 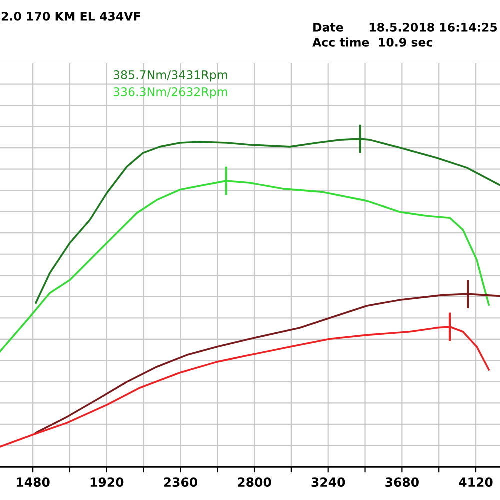 I want to click on x-tick-label: 1920, so click(x=107, y=483).